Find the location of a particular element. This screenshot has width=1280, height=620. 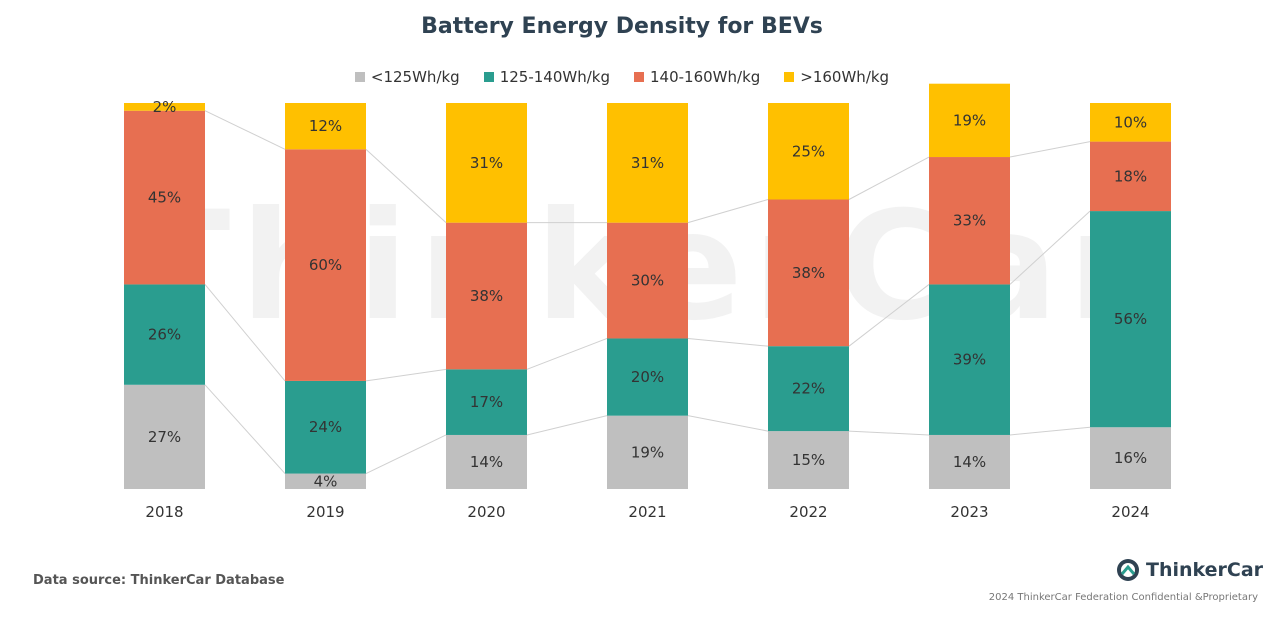

legend-swatch-gt160 is located at coordinates (789, 77).